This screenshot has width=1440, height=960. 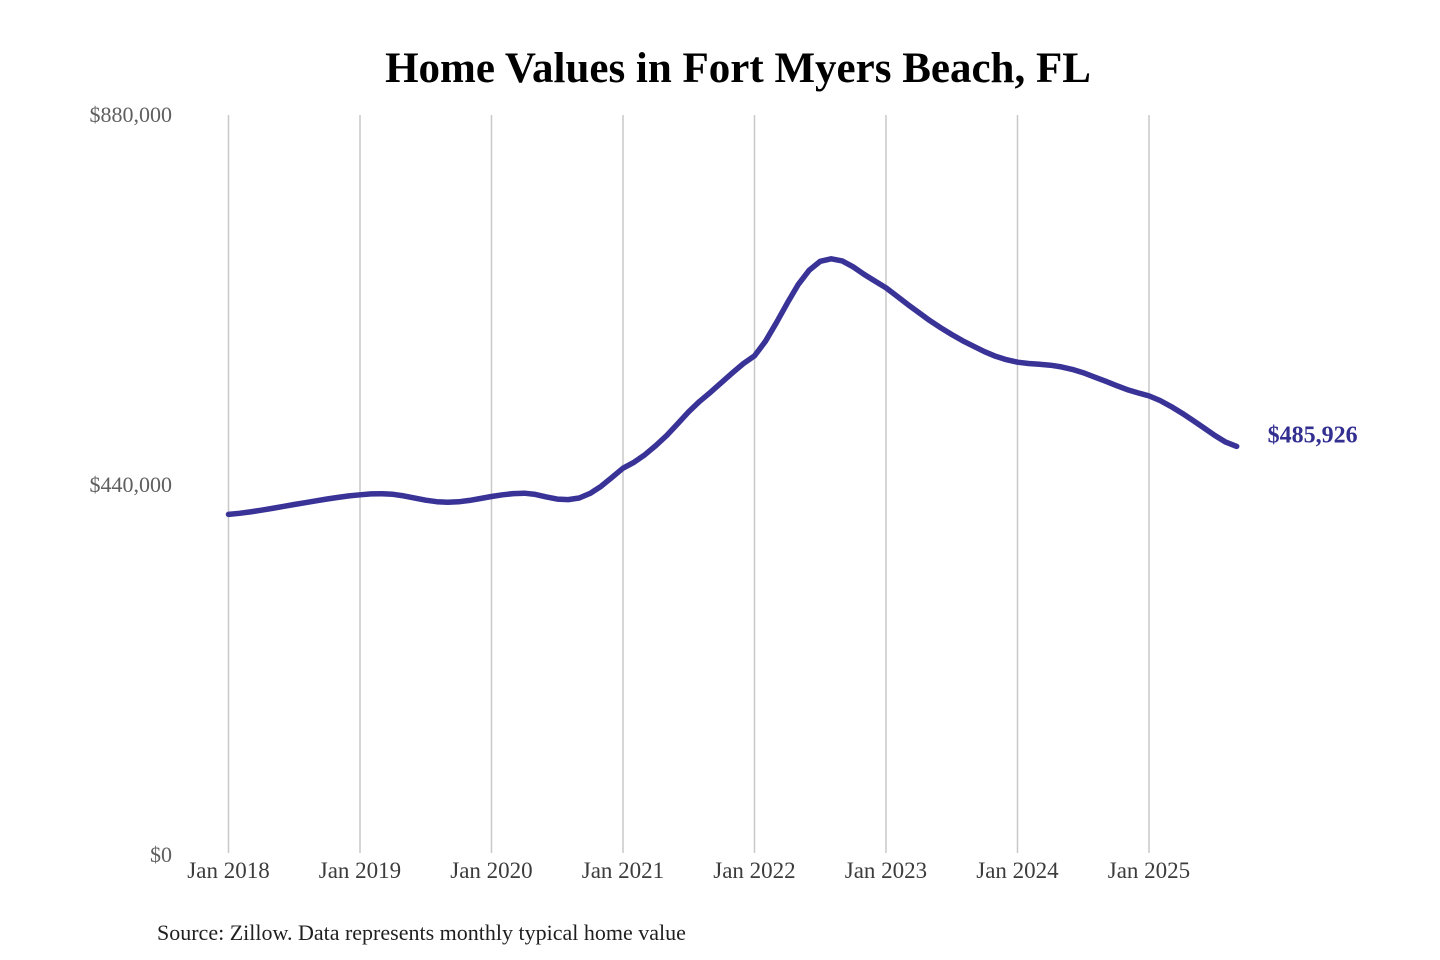 What do you see at coordinates (131, 114) in the screenshot?
I see `y-axis-tick-label: $880,000` at bounding box center [131, 114].